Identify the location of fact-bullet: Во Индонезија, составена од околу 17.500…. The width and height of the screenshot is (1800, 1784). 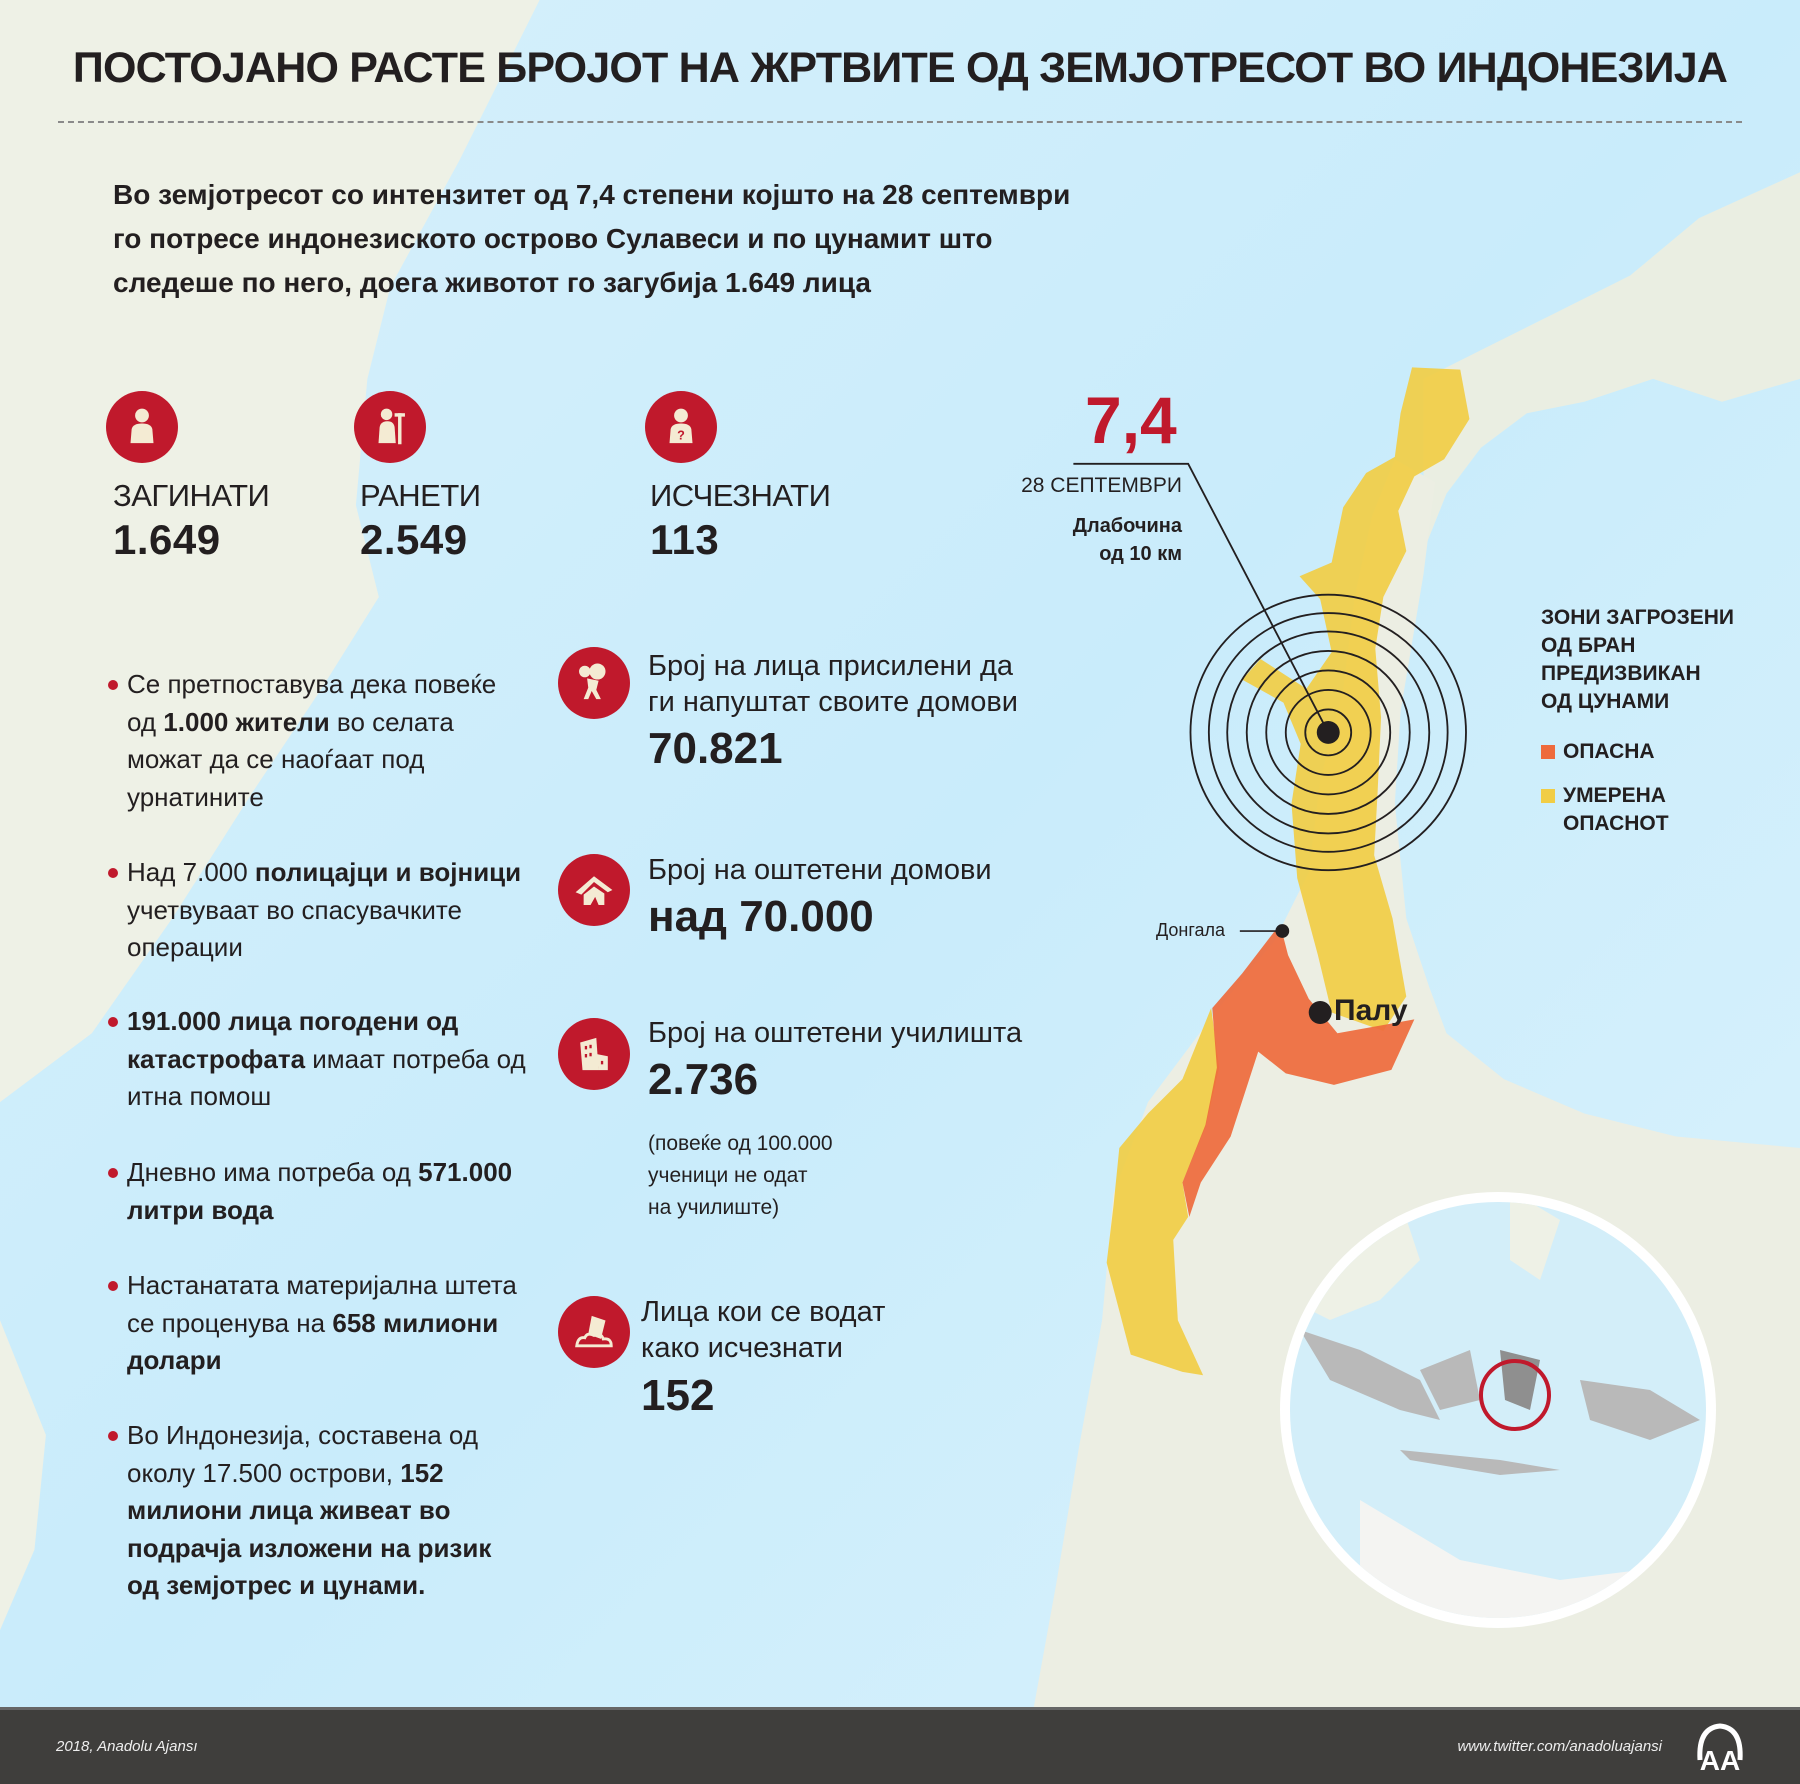
(317, 1511).